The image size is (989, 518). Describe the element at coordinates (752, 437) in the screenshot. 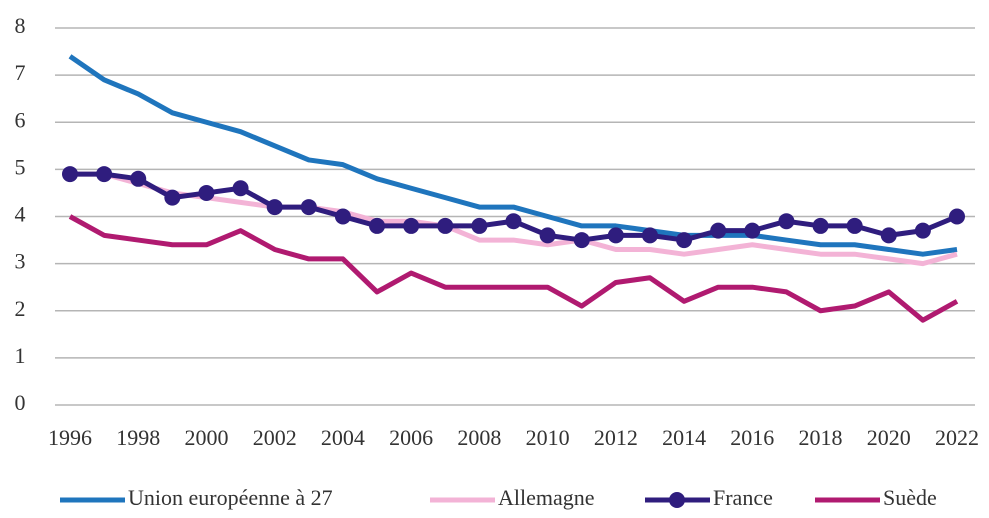

I see `x-tick-label: 2016` at that location.